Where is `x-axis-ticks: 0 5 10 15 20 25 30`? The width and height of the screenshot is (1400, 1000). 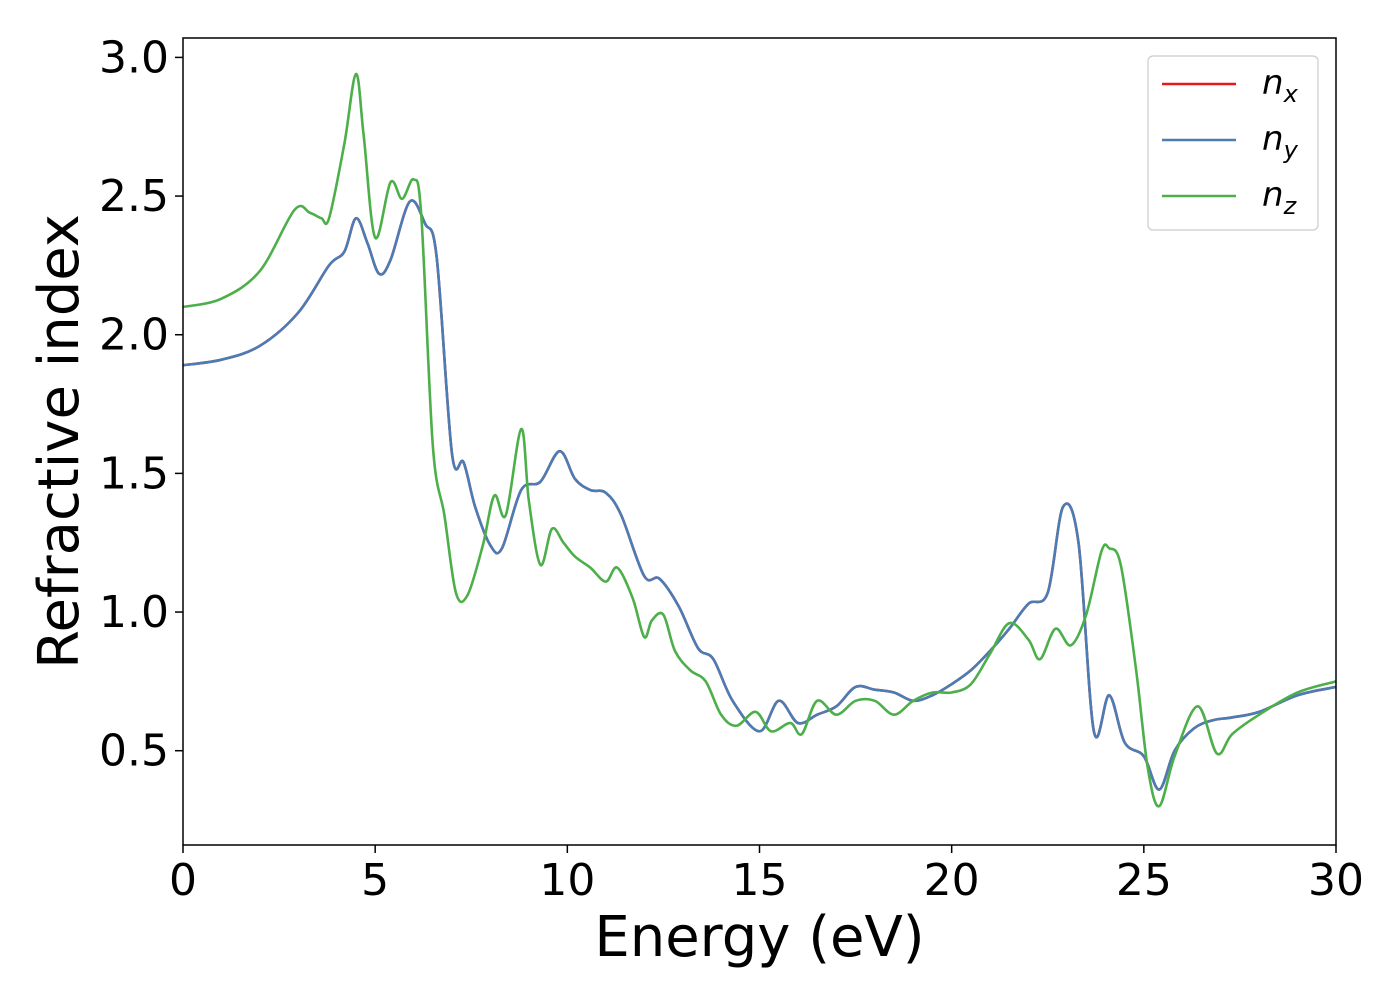
x-axis-ticks: 0 5 10 15 20 25 30 is located at coordinates (766, 875).